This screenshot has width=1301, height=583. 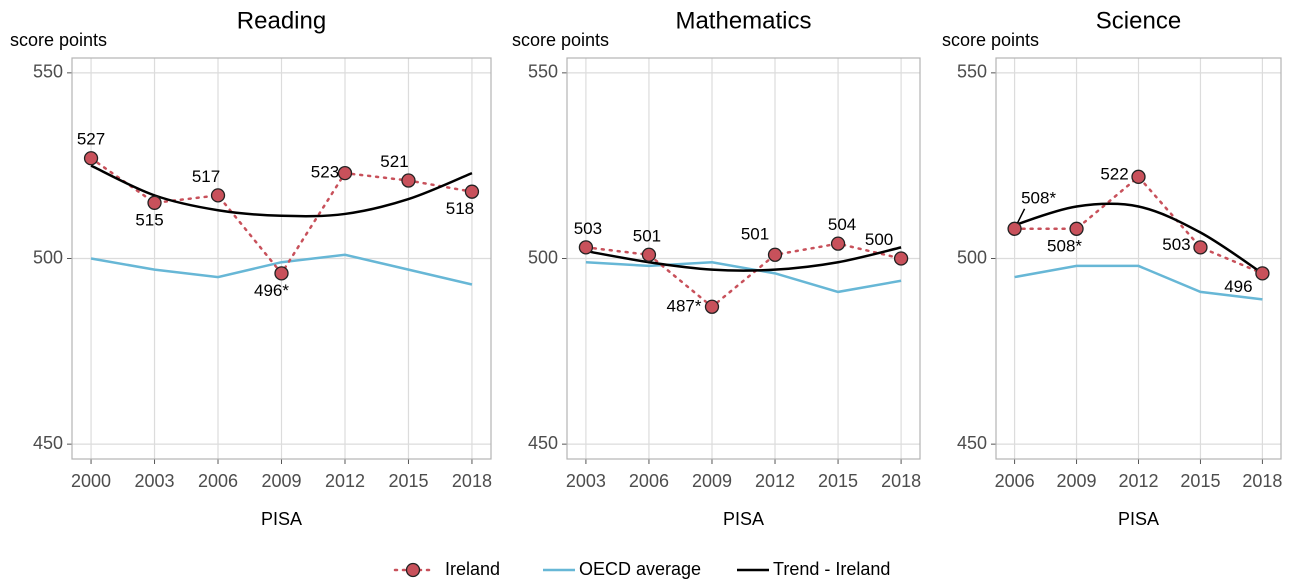 What do you see at coordinates (91, 481) in the screenshot?
I see `x-tick-label: 2000` at bounding box center [91, 481].